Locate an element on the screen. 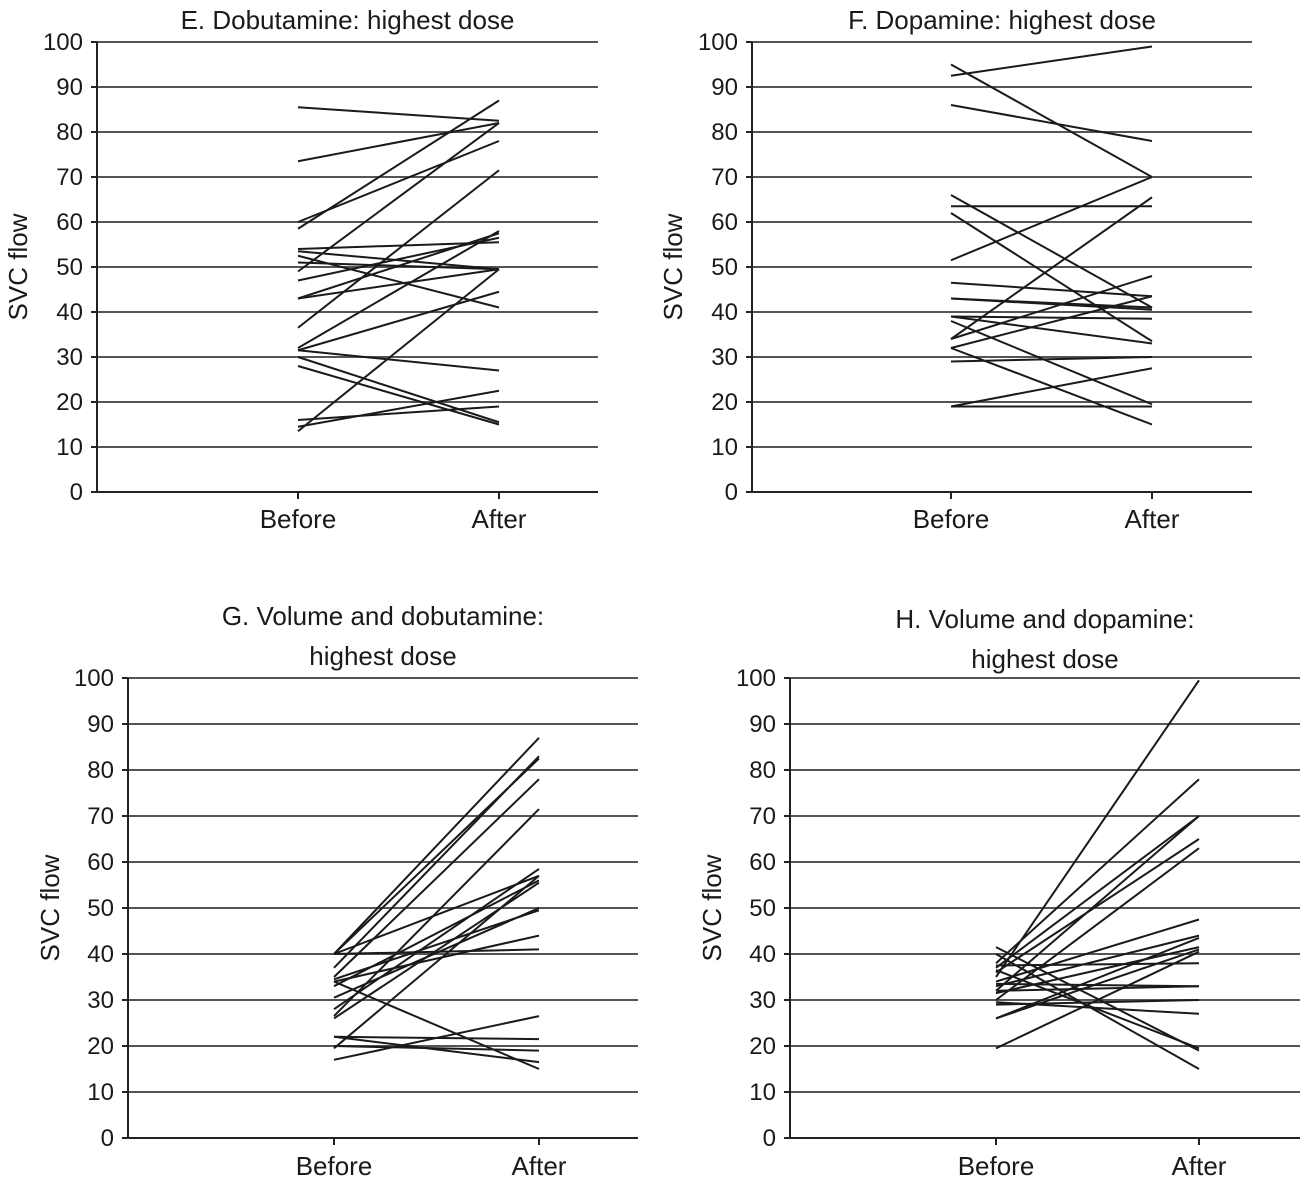  chart-title: E. Dobutamine: highest dose is located at coordinates (348, 20).